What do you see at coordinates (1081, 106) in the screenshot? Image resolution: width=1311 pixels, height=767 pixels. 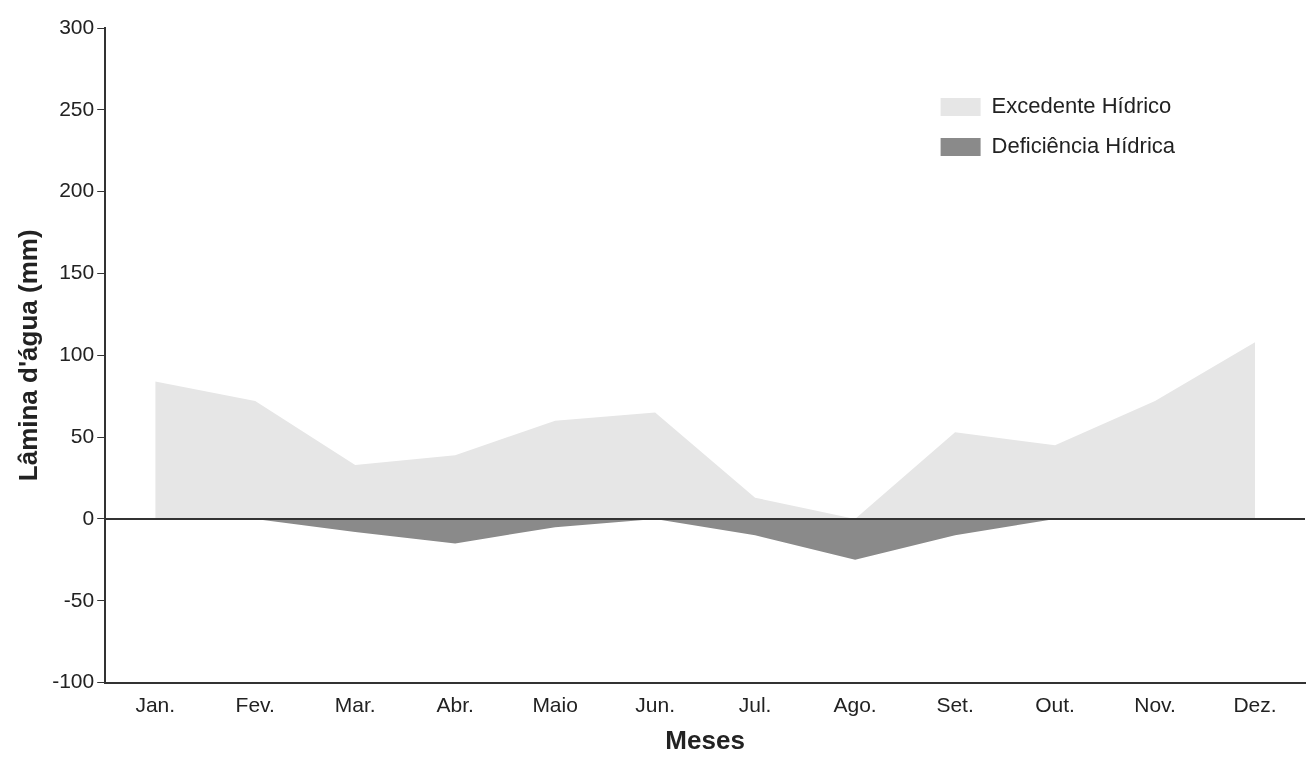 I see `legend-label: Excedente Hídrico` at bounding box center [1081, 106].